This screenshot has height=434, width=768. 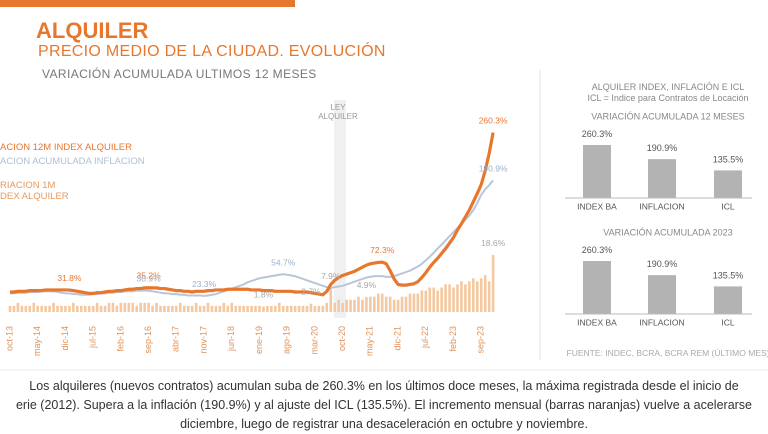 I want to click on subtitle: PRECIO MEDIO DE LA CIUDAD. EVOLUCIÓN, so click(x=212, y=51).